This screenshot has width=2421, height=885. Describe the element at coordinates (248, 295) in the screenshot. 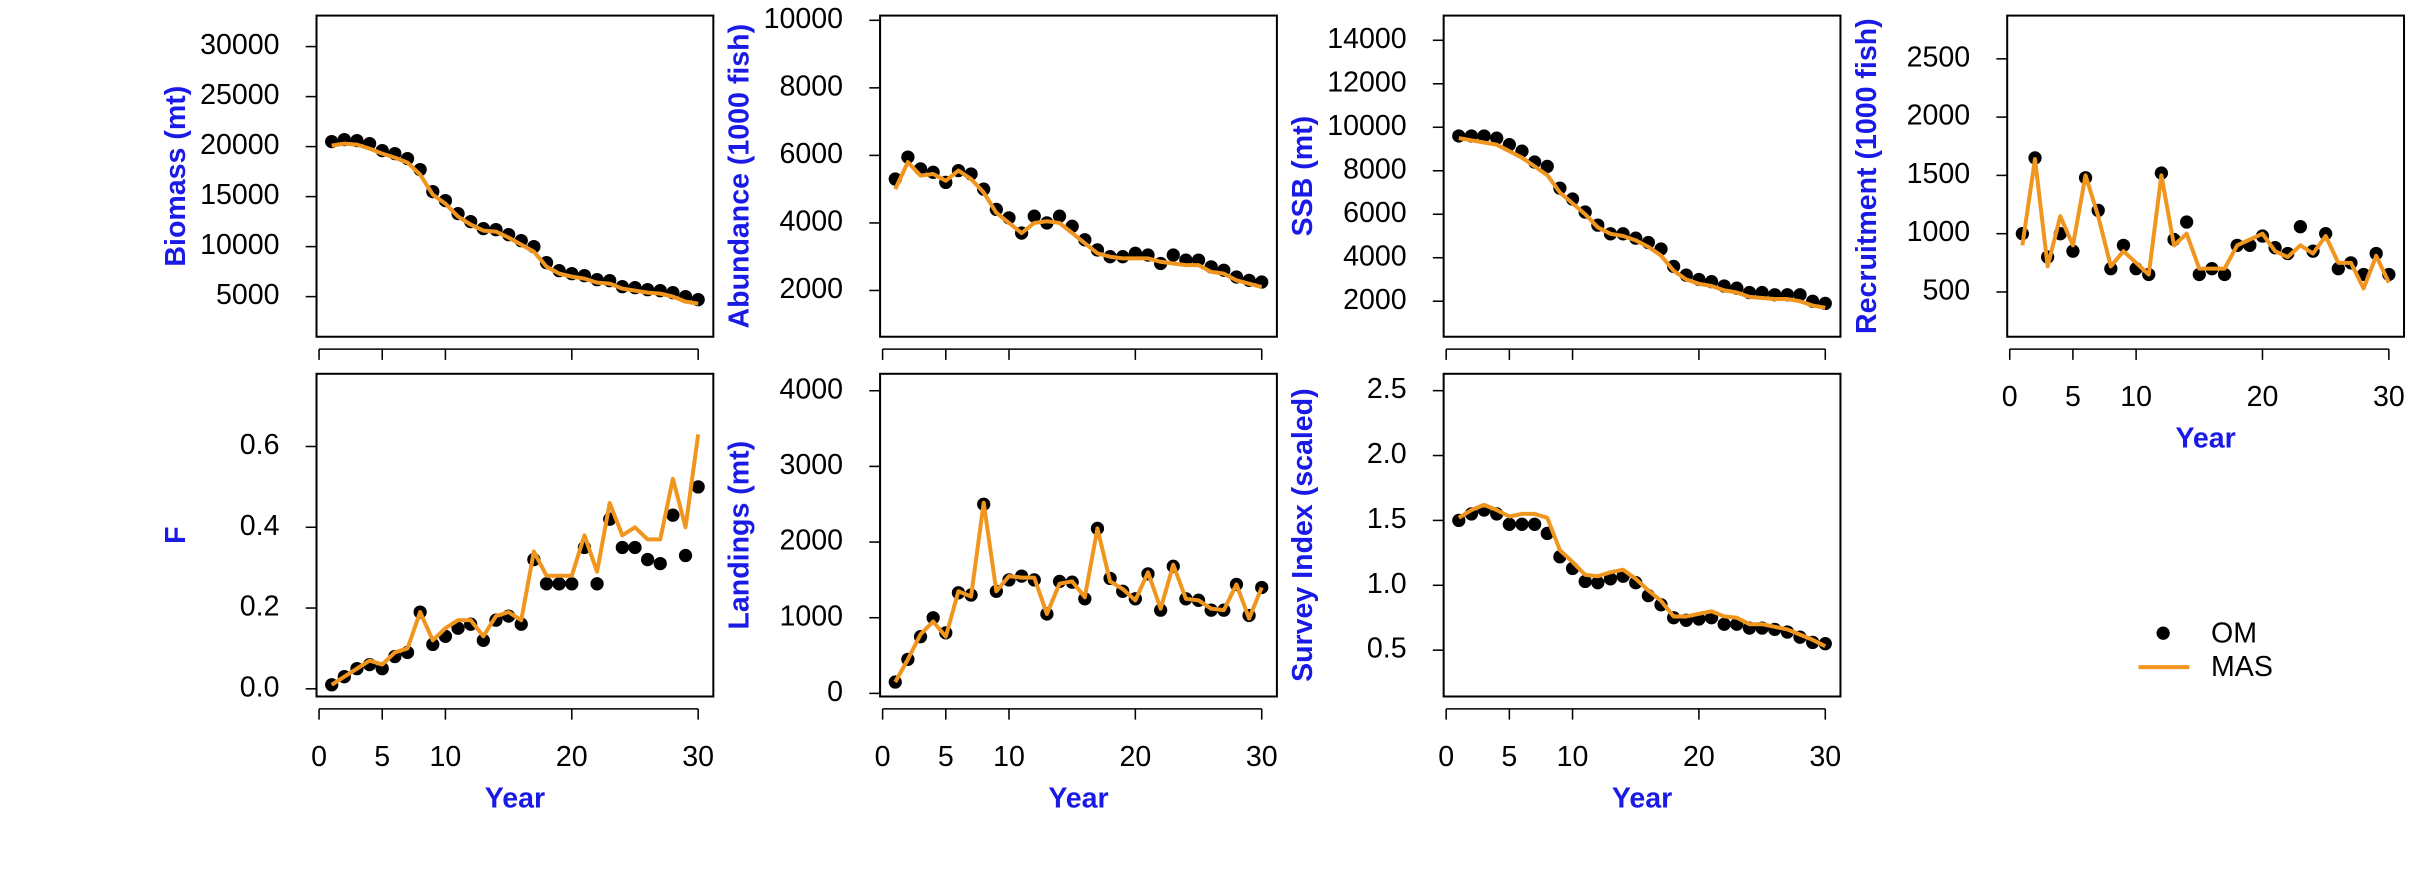

I see `y-tick-label: 5000` at that location.